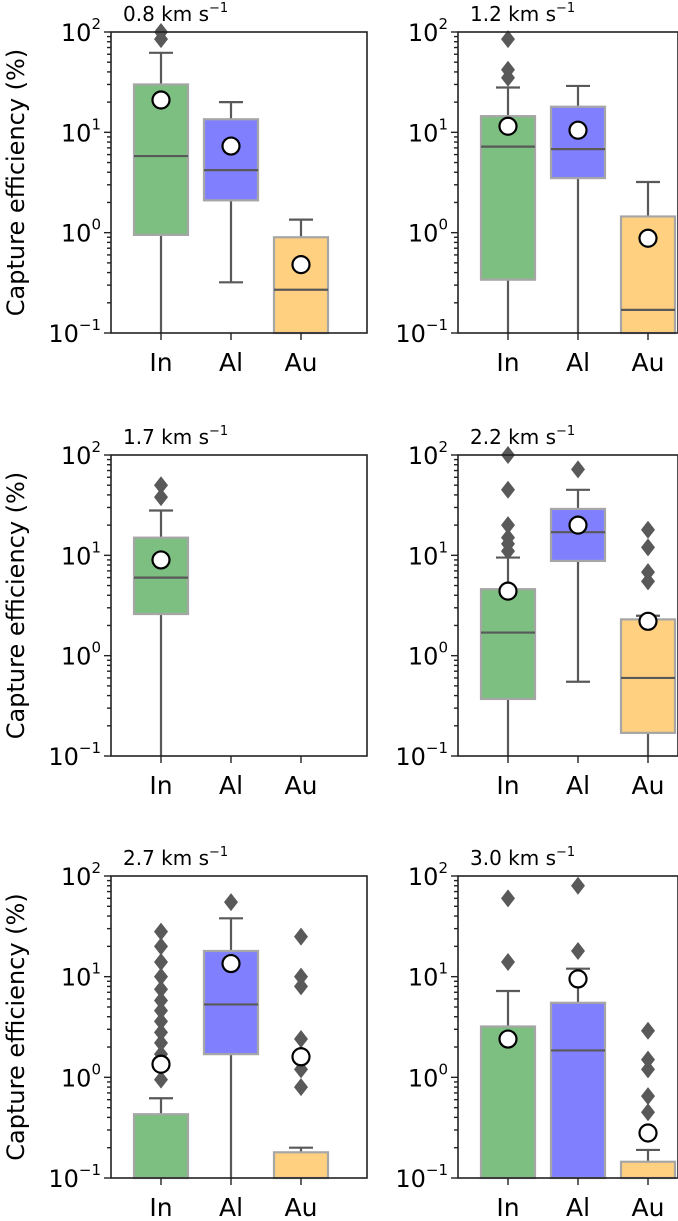  Describe the element at coordinates (175, 436) in the screenshot. I see `panel-title: 1.7 km s−1` at that location.